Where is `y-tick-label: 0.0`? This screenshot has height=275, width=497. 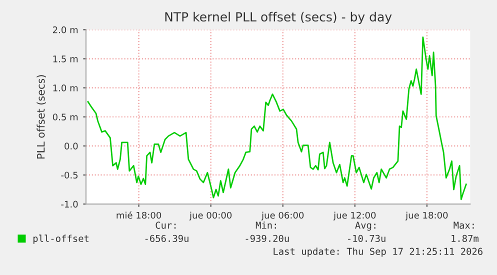 y-tick-label: 0.0 is located at coordinates (71, 146).